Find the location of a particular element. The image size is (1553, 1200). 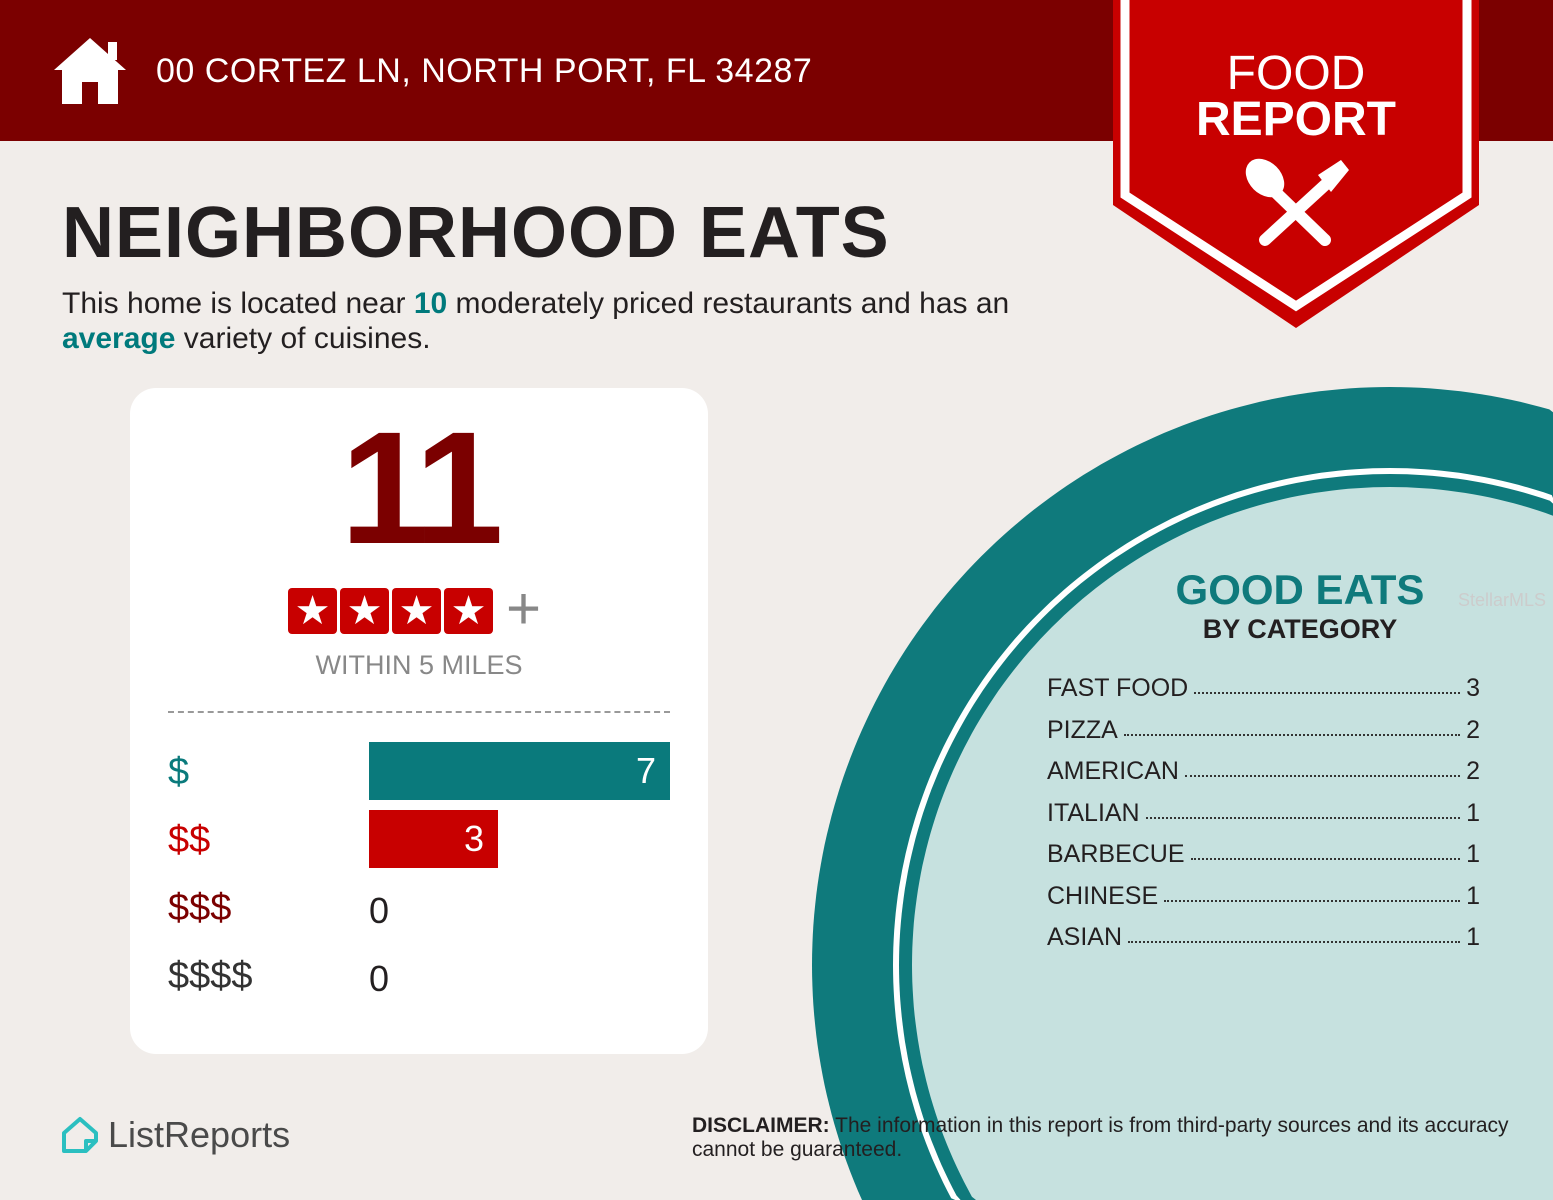

categories-title: GOOD EATS is located at coordinates (1300, 589).